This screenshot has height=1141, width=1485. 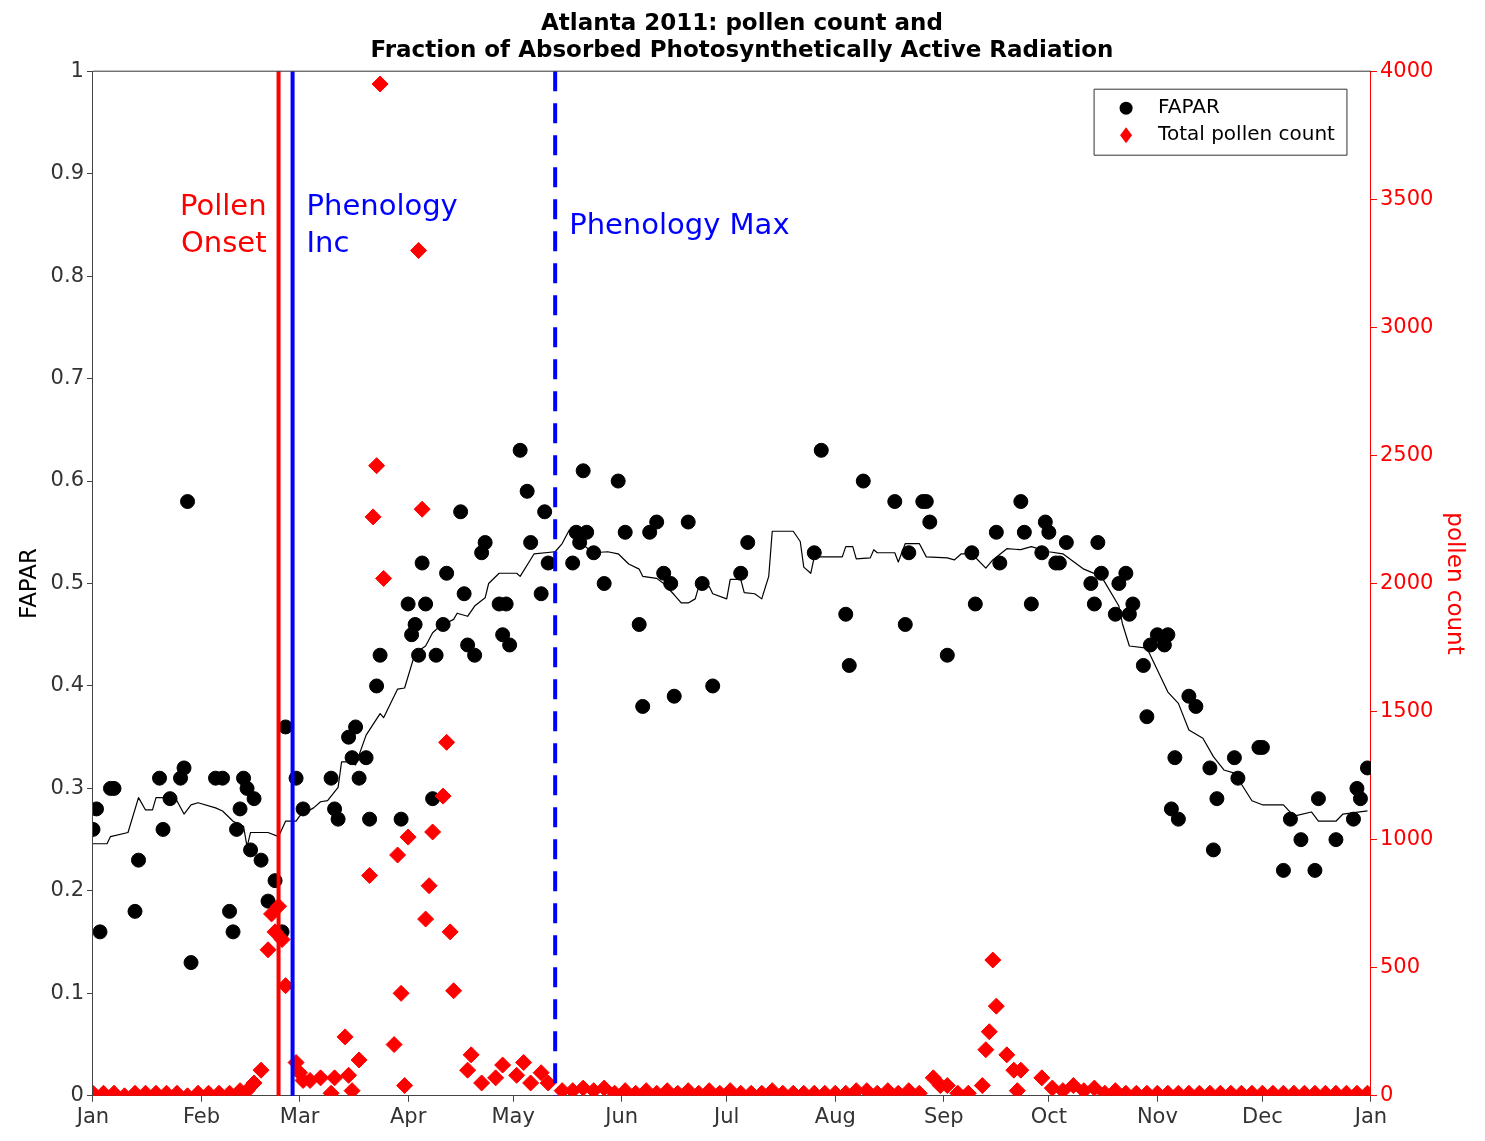 What do you see at coordinates (67, 377) in the screenshot?
I see `y-tick-label: 0.7` at bounding box center [67, 377].